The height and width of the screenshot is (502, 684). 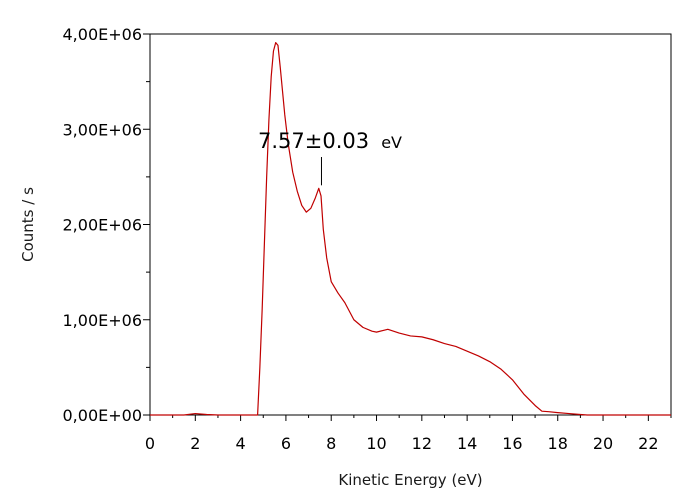 I want to click on peak-annotation-value: 7.57±0.03, so click(x=313, y=141).